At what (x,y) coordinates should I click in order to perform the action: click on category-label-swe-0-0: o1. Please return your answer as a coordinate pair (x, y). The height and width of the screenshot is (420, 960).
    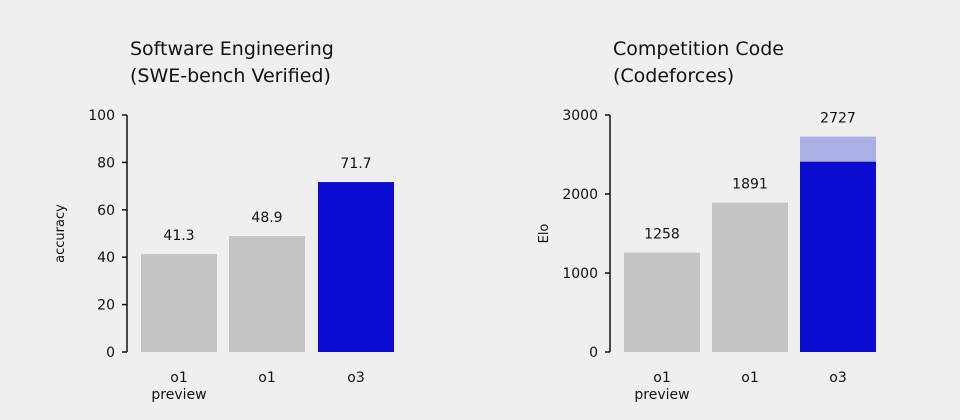
    Looking at the image, I should click on (178, 378).